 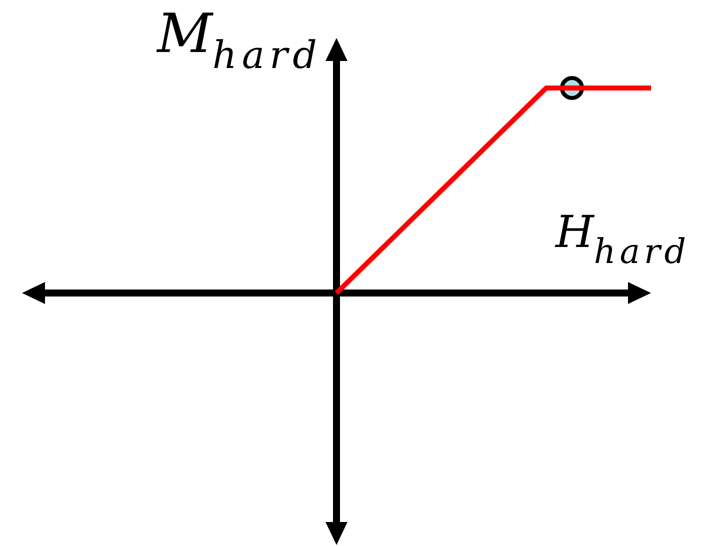 What do you see at coordinates (239, 39) in the screenshot?
I see `y-axis-title: M$_{hard}$` at bounding box center [239, 39].